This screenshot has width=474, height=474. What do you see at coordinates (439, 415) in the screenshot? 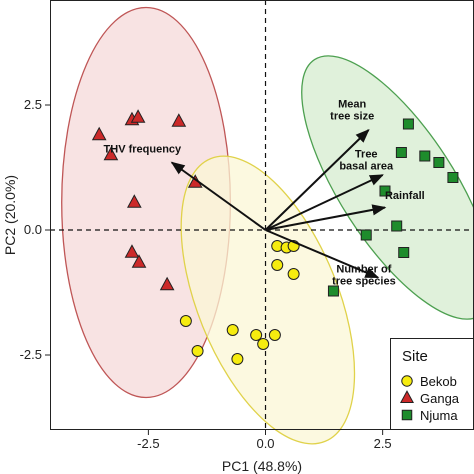
I see `legend-label-njuma: Njuma` at bounding box center [439, 415].